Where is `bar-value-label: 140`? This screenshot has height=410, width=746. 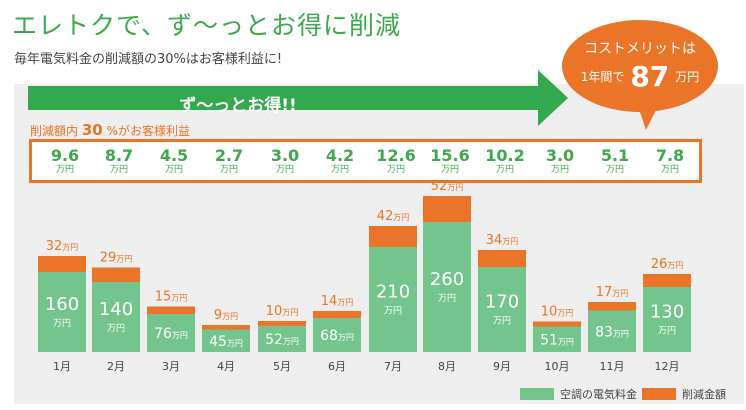
bar-value-label: 140 is located at coordinates (116, 309).